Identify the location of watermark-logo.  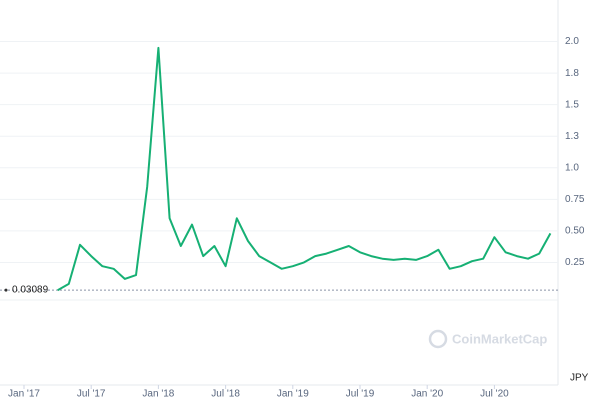
(438, 339).